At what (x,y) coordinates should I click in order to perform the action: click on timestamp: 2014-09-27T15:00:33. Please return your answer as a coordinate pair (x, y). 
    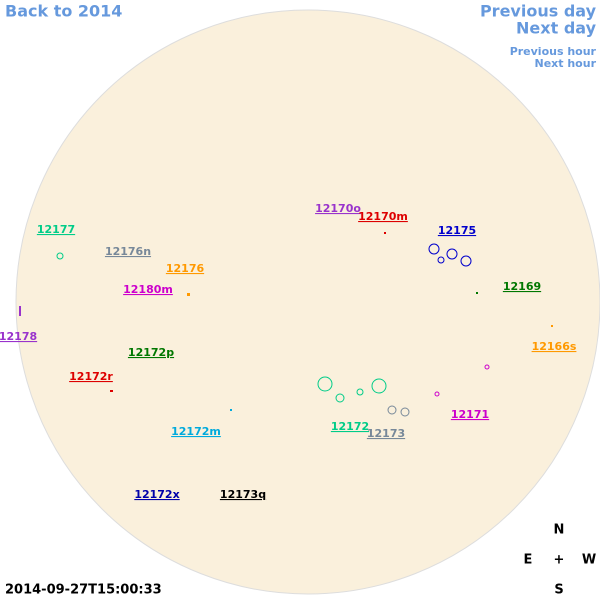
    Looking at the image, I should click on (83, 590).